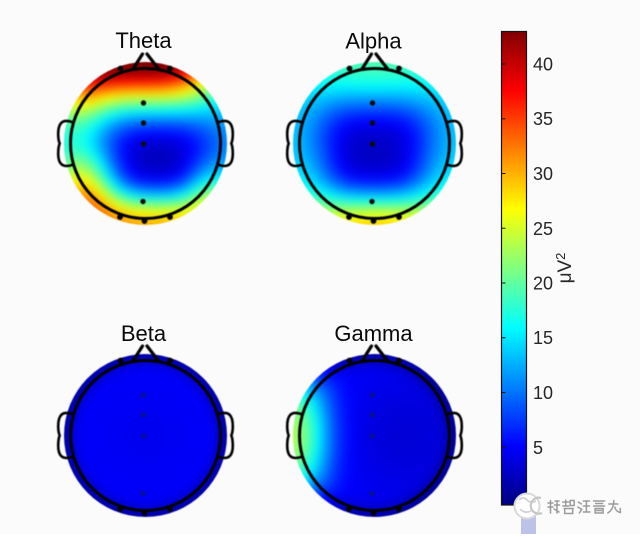 The image size is (640, 539). Describe the element at coordinates (543, 284) in the screenshot. I see `svg-text: 20` at that location.